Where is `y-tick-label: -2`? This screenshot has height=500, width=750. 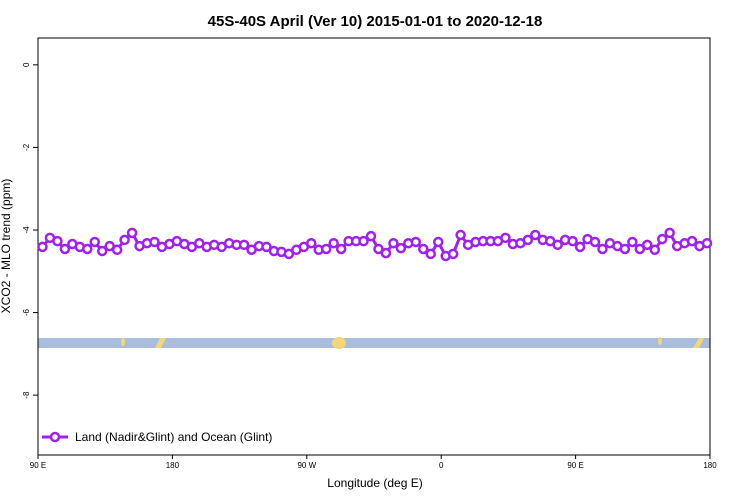 y-tick-label: -2 is located at coordinates (26, 147).